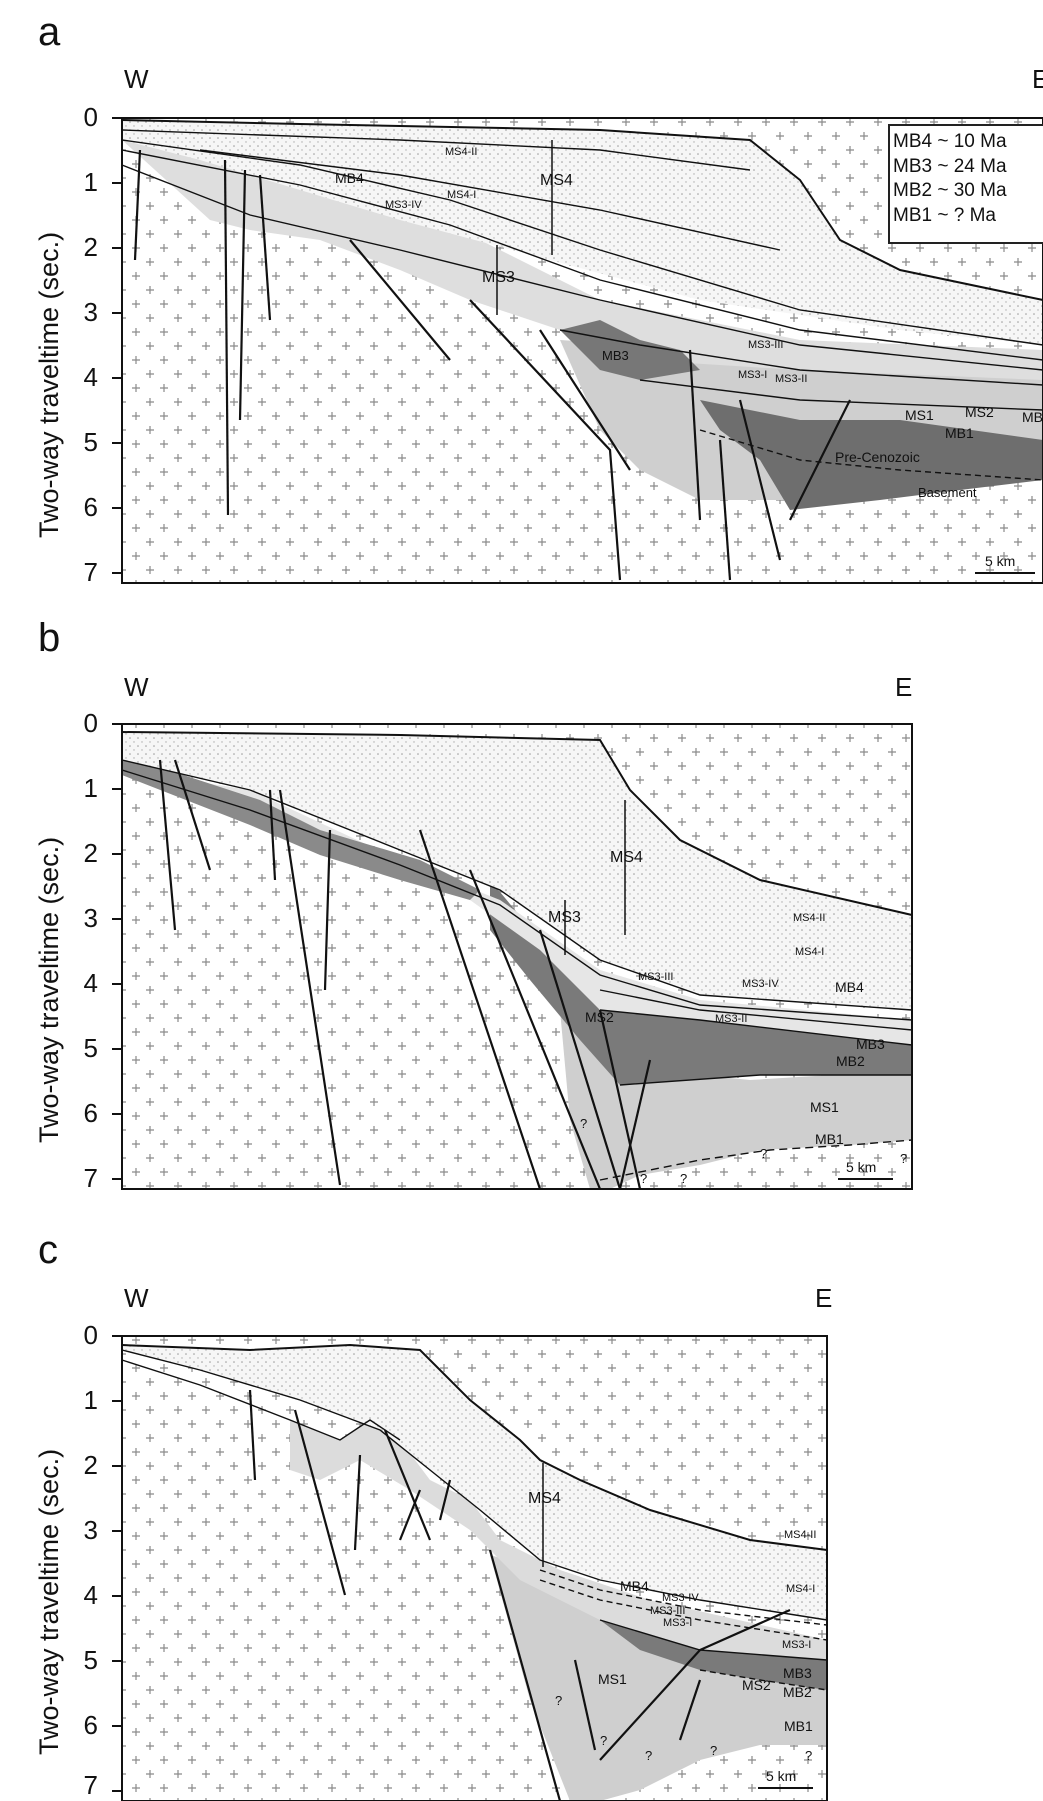 This screenshot has height=1801, width=1043. What do you see at coordinates (90, 182) in the screenshot?
I see `y-tick: 1` at bounding box center [90, 182].